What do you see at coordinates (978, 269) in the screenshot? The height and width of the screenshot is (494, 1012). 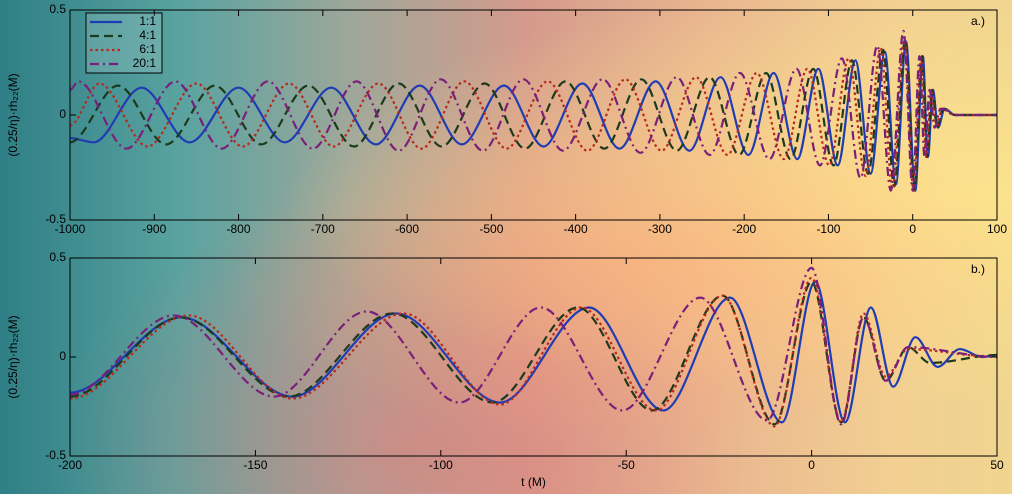 I see `panel-label: b.)` at bounding box center [978, 269].